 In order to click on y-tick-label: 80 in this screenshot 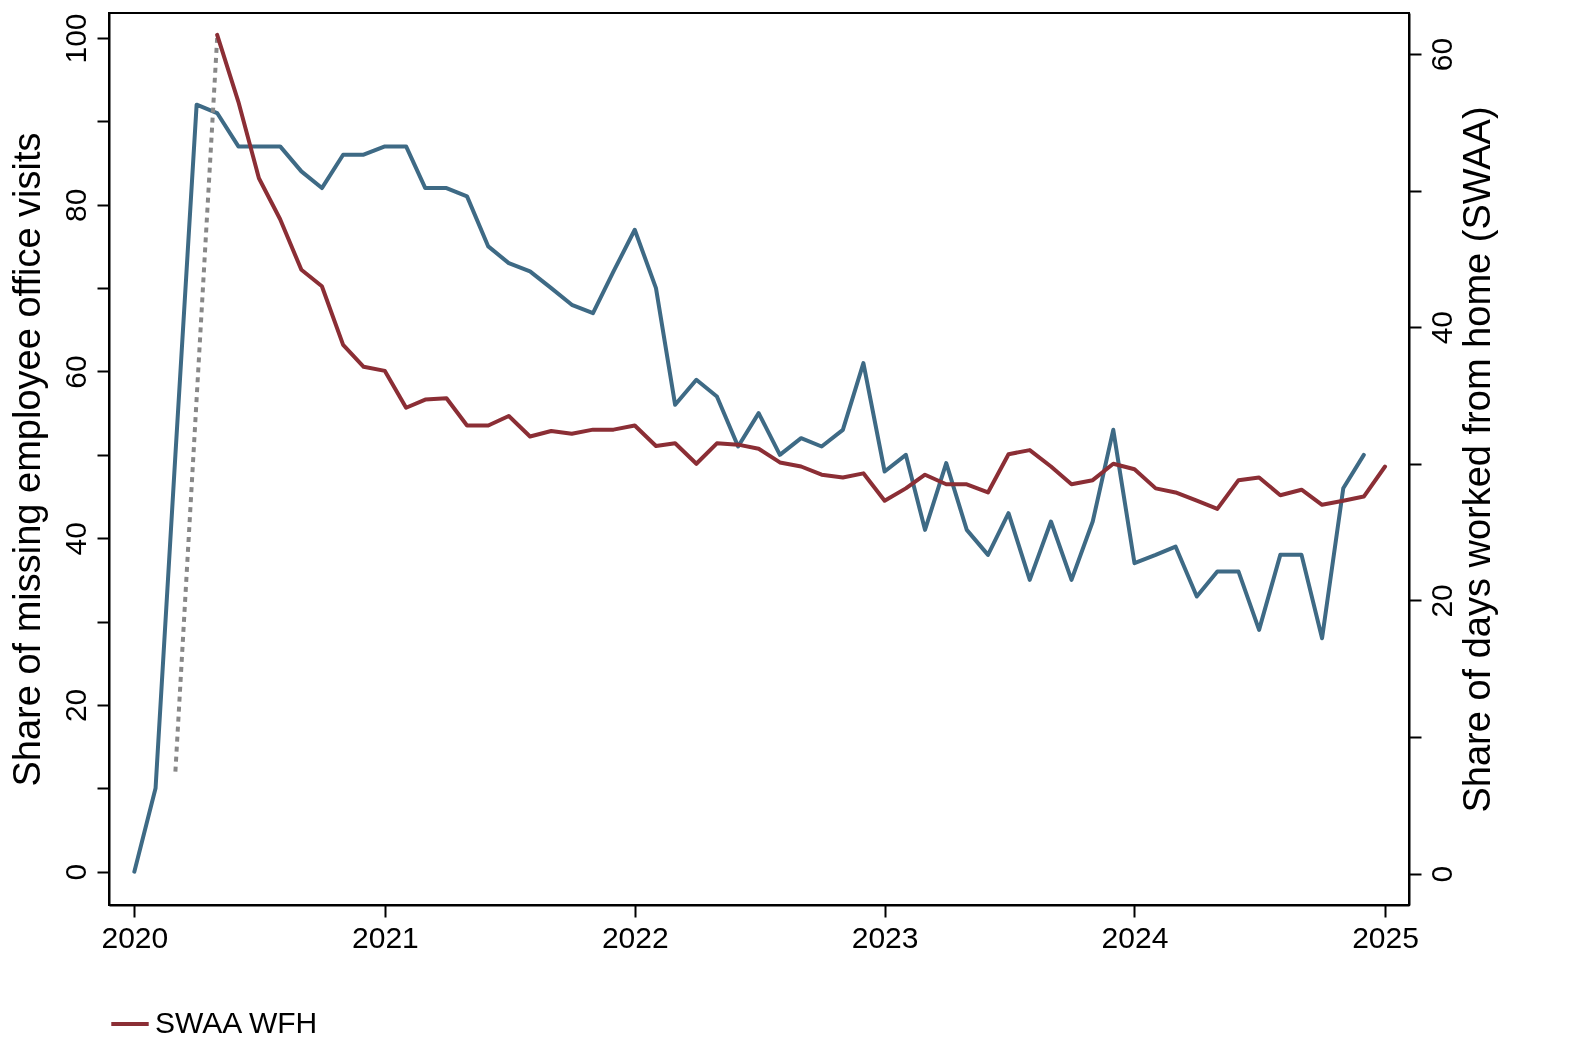, I will do `click(75, 205)`.